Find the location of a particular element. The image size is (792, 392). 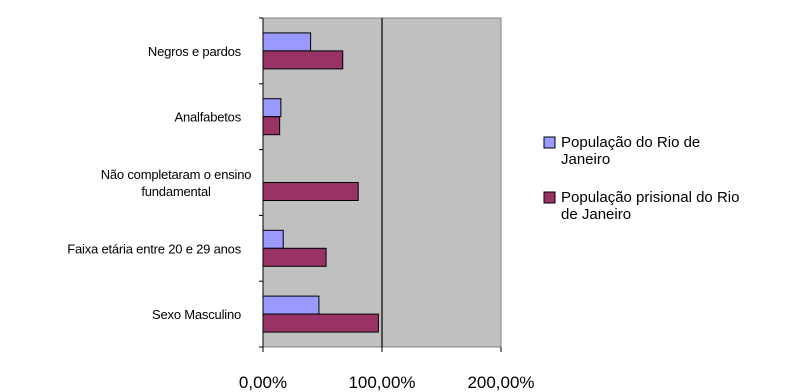

category-label-line: Sexo Masculino is located at coordinates (196, 314).